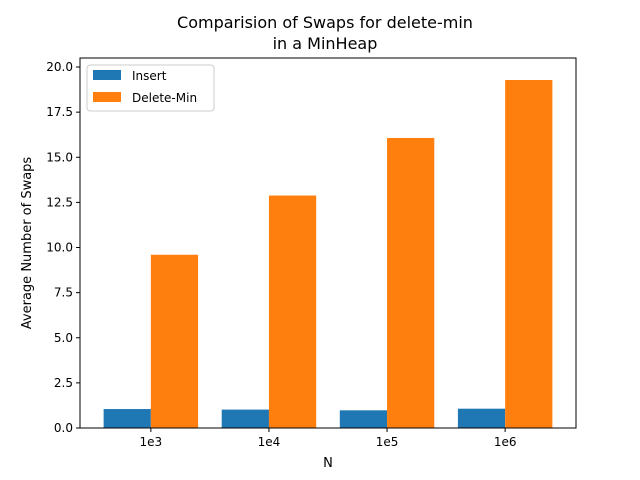  I want to click on x-tick-label: 1e3, so click(151, 442).